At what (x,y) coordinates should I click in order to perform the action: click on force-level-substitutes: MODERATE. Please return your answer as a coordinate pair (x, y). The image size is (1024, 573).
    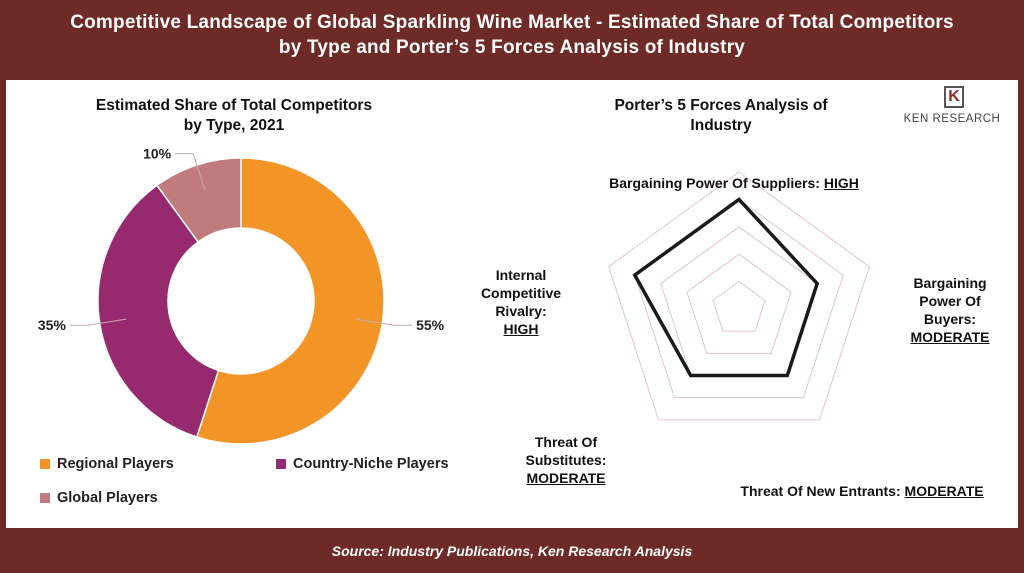
    Looking at the image, I should click on (566, 478).